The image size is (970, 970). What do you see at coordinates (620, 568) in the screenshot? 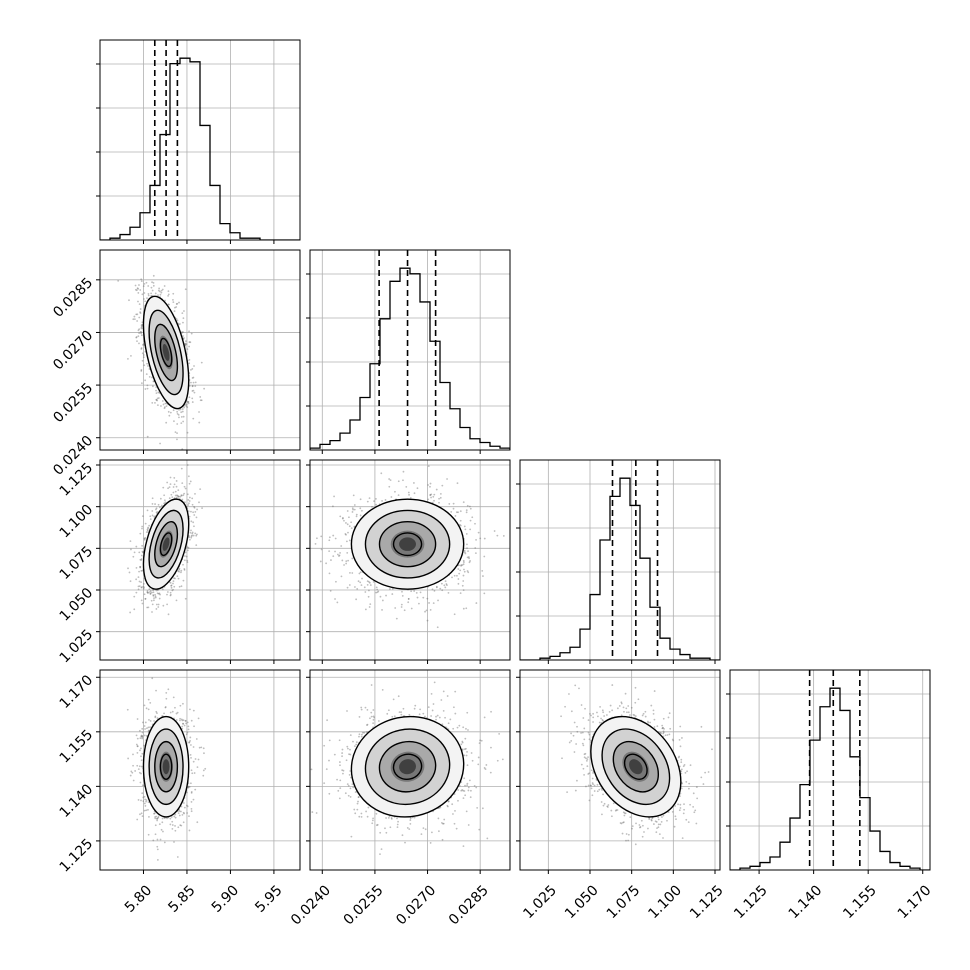
I see `histogram-step` at bounding box center [620, 568].